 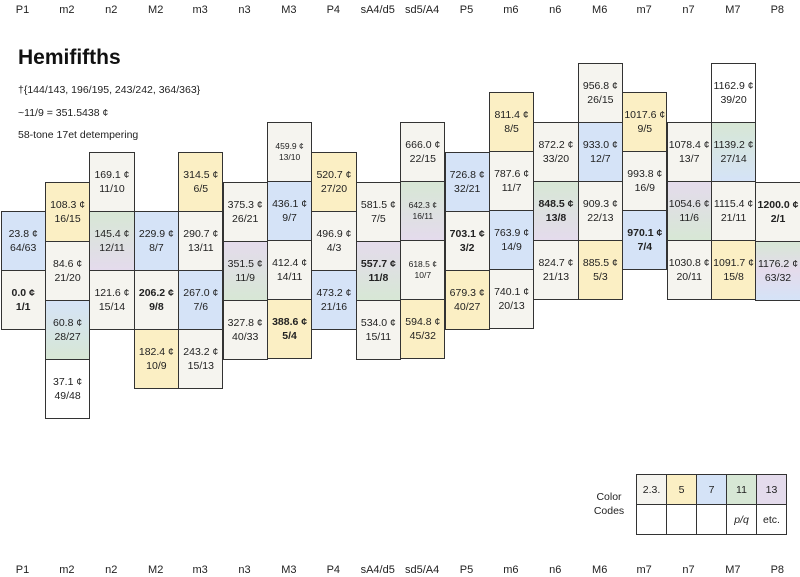 I want to click on interval-cell-49-48: 37.1 ¢ 49/48, so click(x=67, y=389).